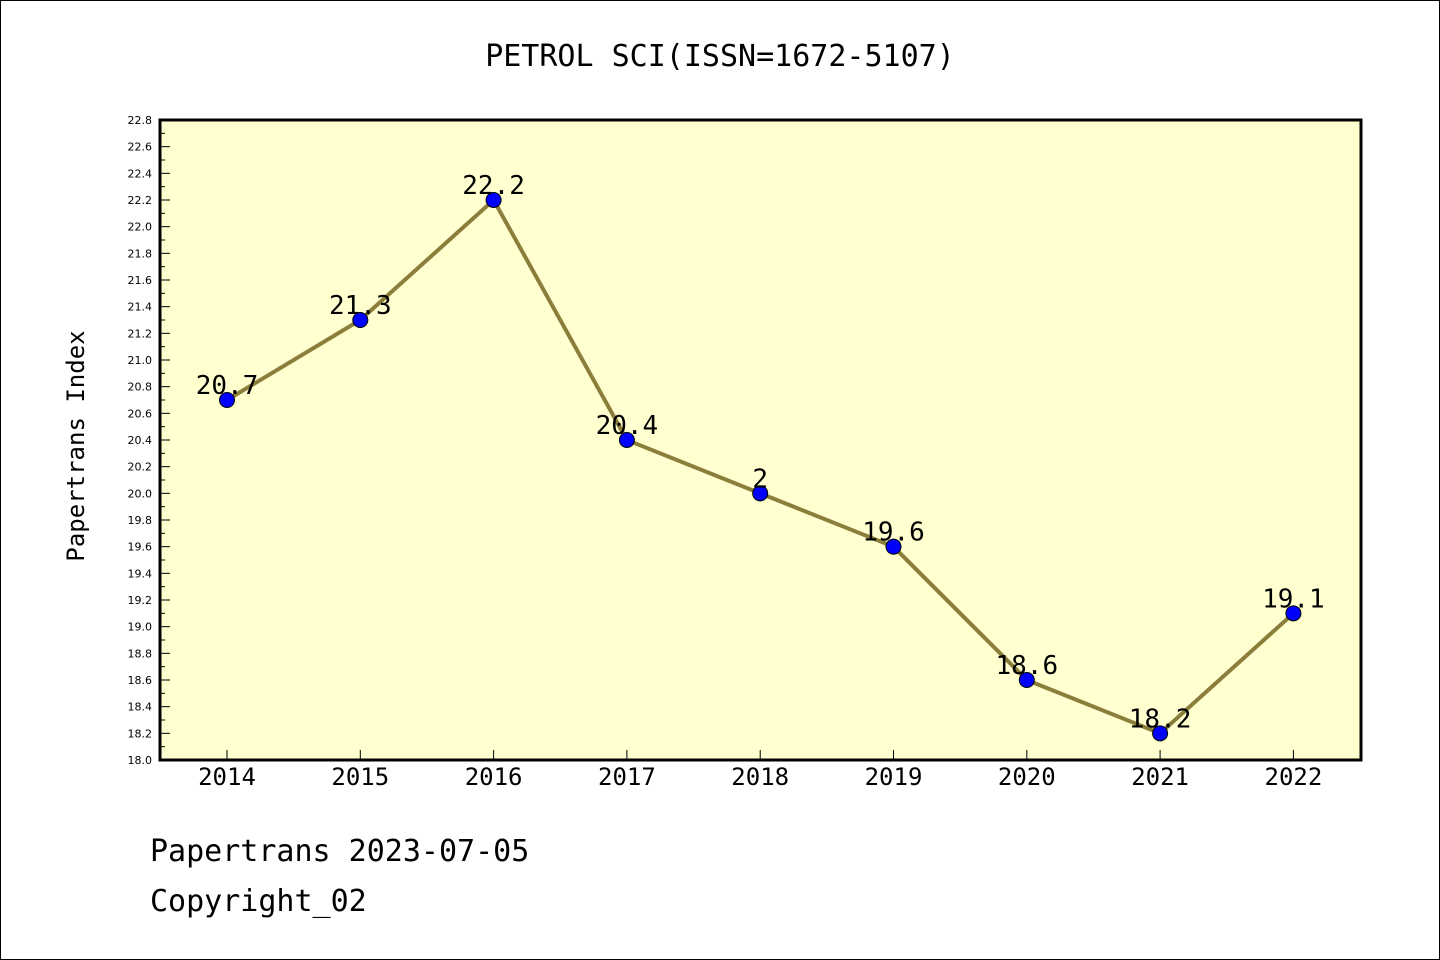 This screenshot has width=1440, height=960. I want to click on y-tick-label: 20.2, so click(140, 467).